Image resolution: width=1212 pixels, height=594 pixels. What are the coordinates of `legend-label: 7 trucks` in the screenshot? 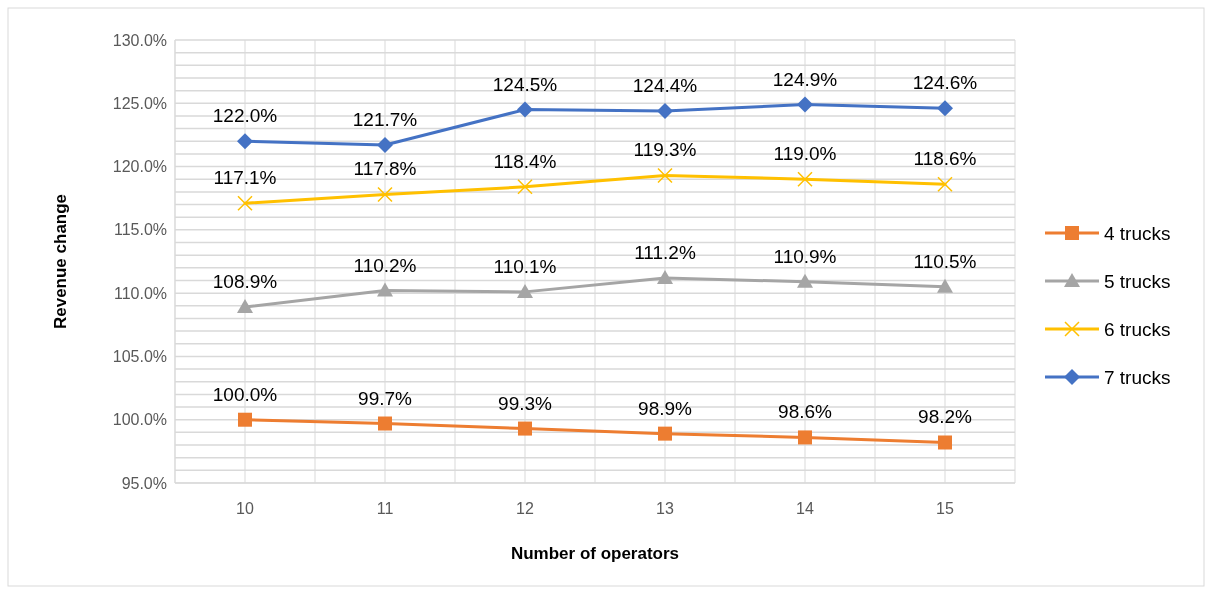 It's located at (1137, 377).